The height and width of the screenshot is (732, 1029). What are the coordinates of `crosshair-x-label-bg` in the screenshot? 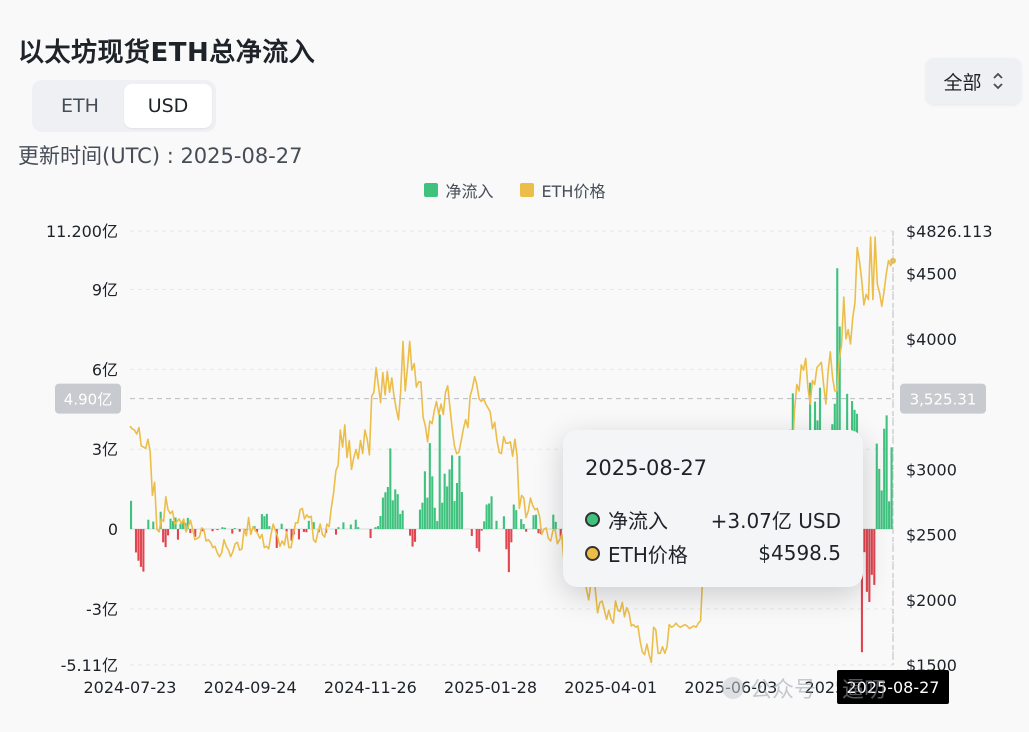 It's located at (893, 687).